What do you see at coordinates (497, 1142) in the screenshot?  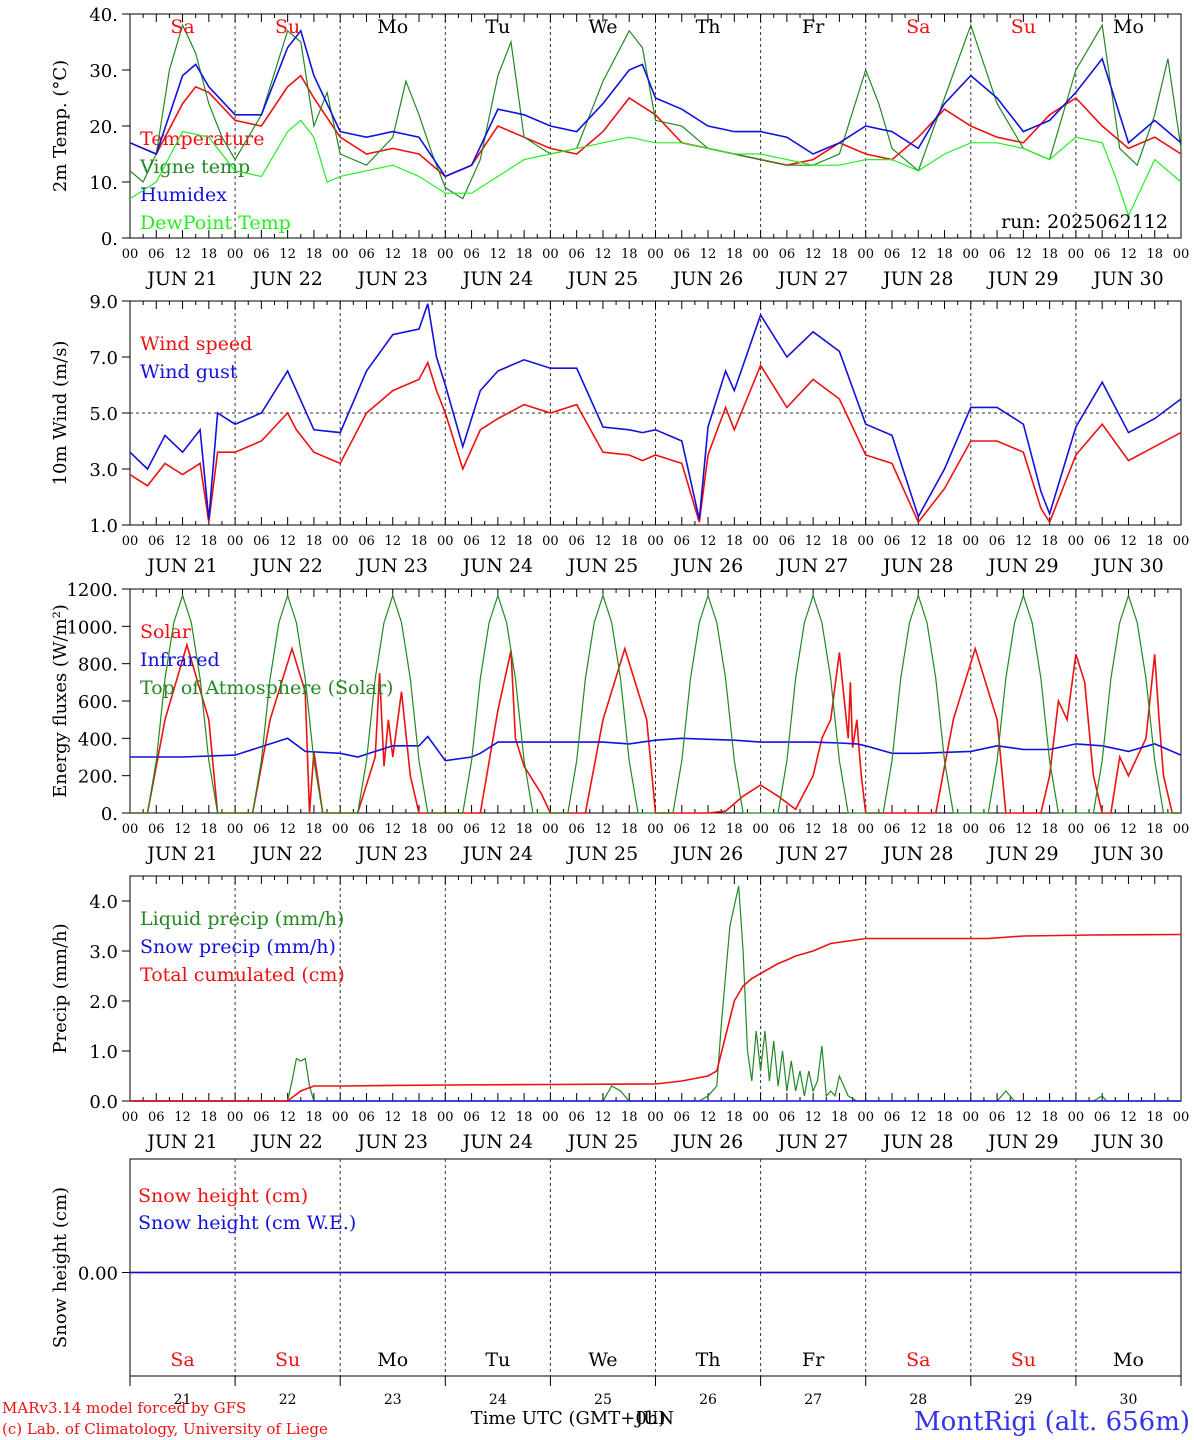 I see `date-label: JUN 24` at bounding box center [497, 1142].